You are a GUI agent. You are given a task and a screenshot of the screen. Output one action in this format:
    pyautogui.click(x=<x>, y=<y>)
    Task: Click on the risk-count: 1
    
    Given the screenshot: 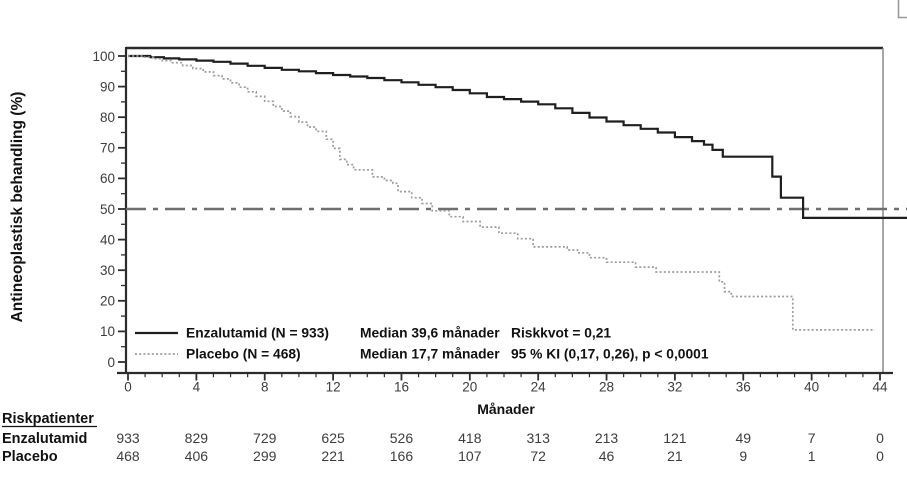 What is the action you would take?
    pyautogui.click(x=812, y=456)
    